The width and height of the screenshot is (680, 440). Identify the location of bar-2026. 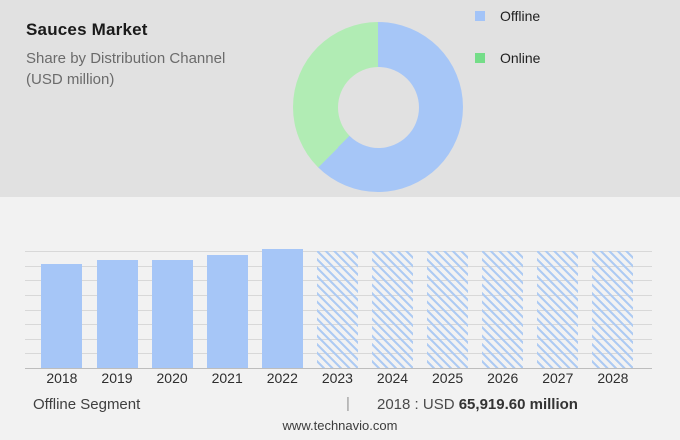
(503, 309).